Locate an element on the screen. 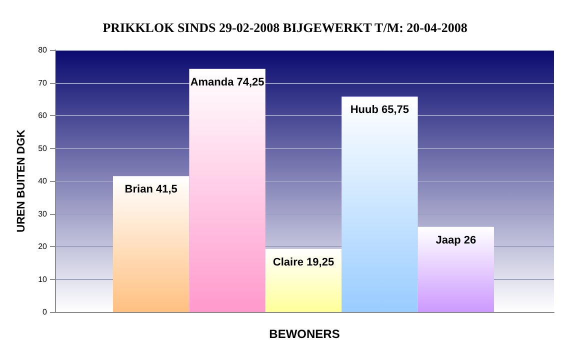 This screenshot has width=570, height=356. data-label: Claire 19,25 is located at coordinates (303, 262).